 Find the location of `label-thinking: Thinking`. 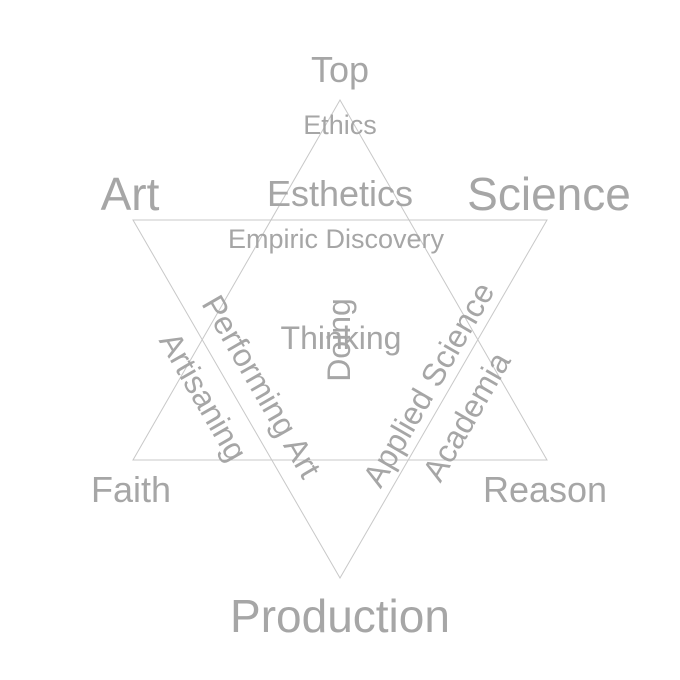

label-thinking: Thinking is located at coordinates (341, 338).